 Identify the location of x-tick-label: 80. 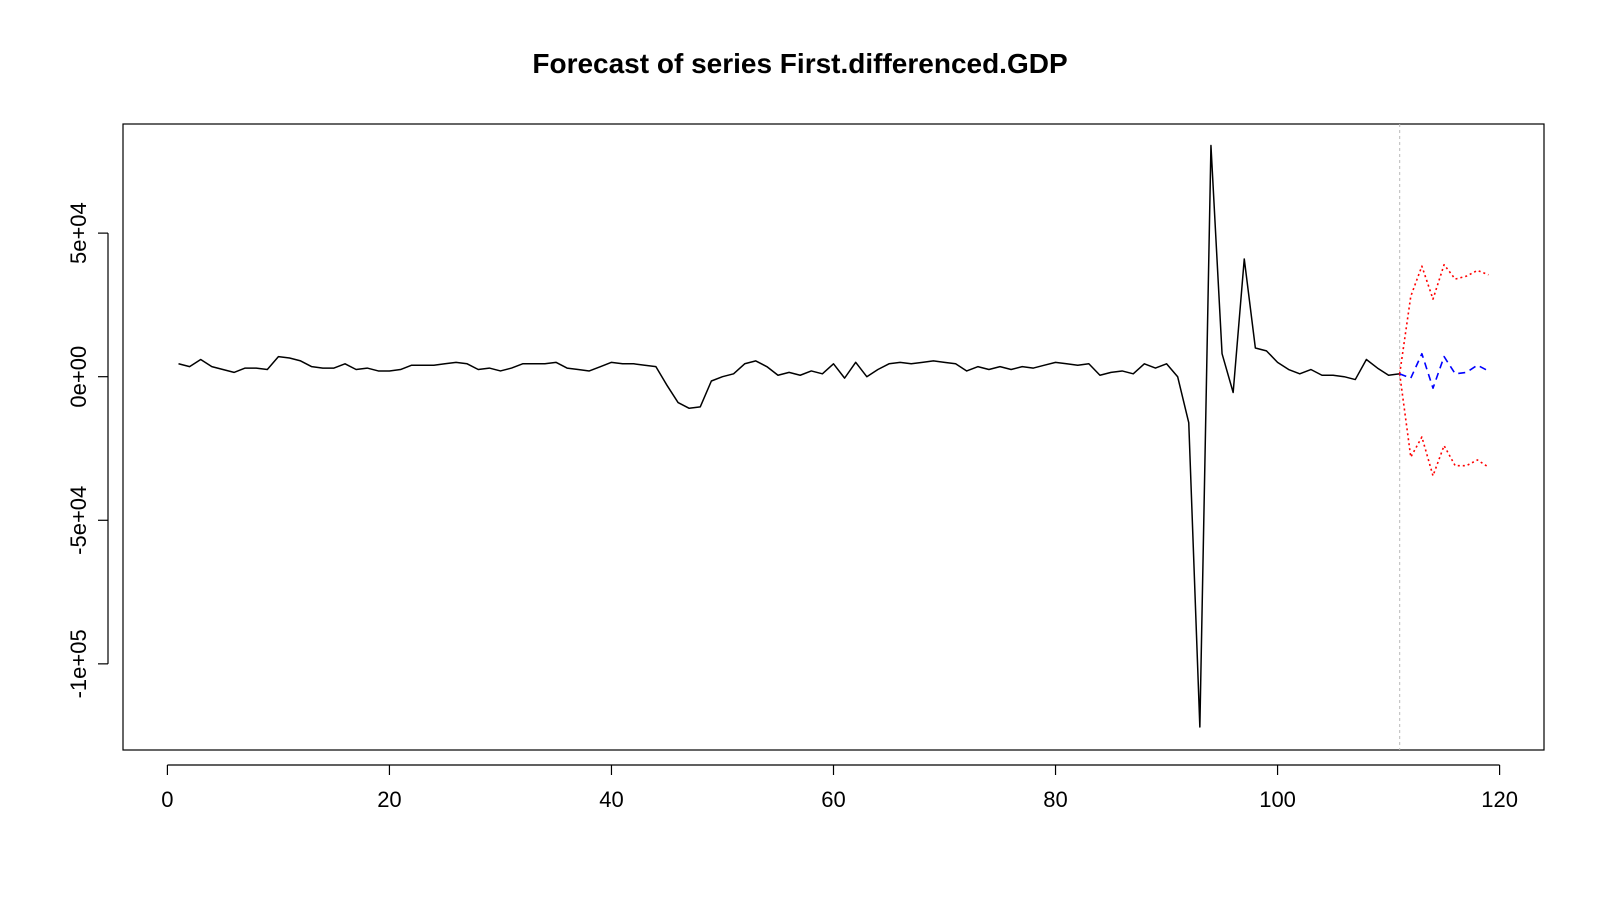
(1055, 799).